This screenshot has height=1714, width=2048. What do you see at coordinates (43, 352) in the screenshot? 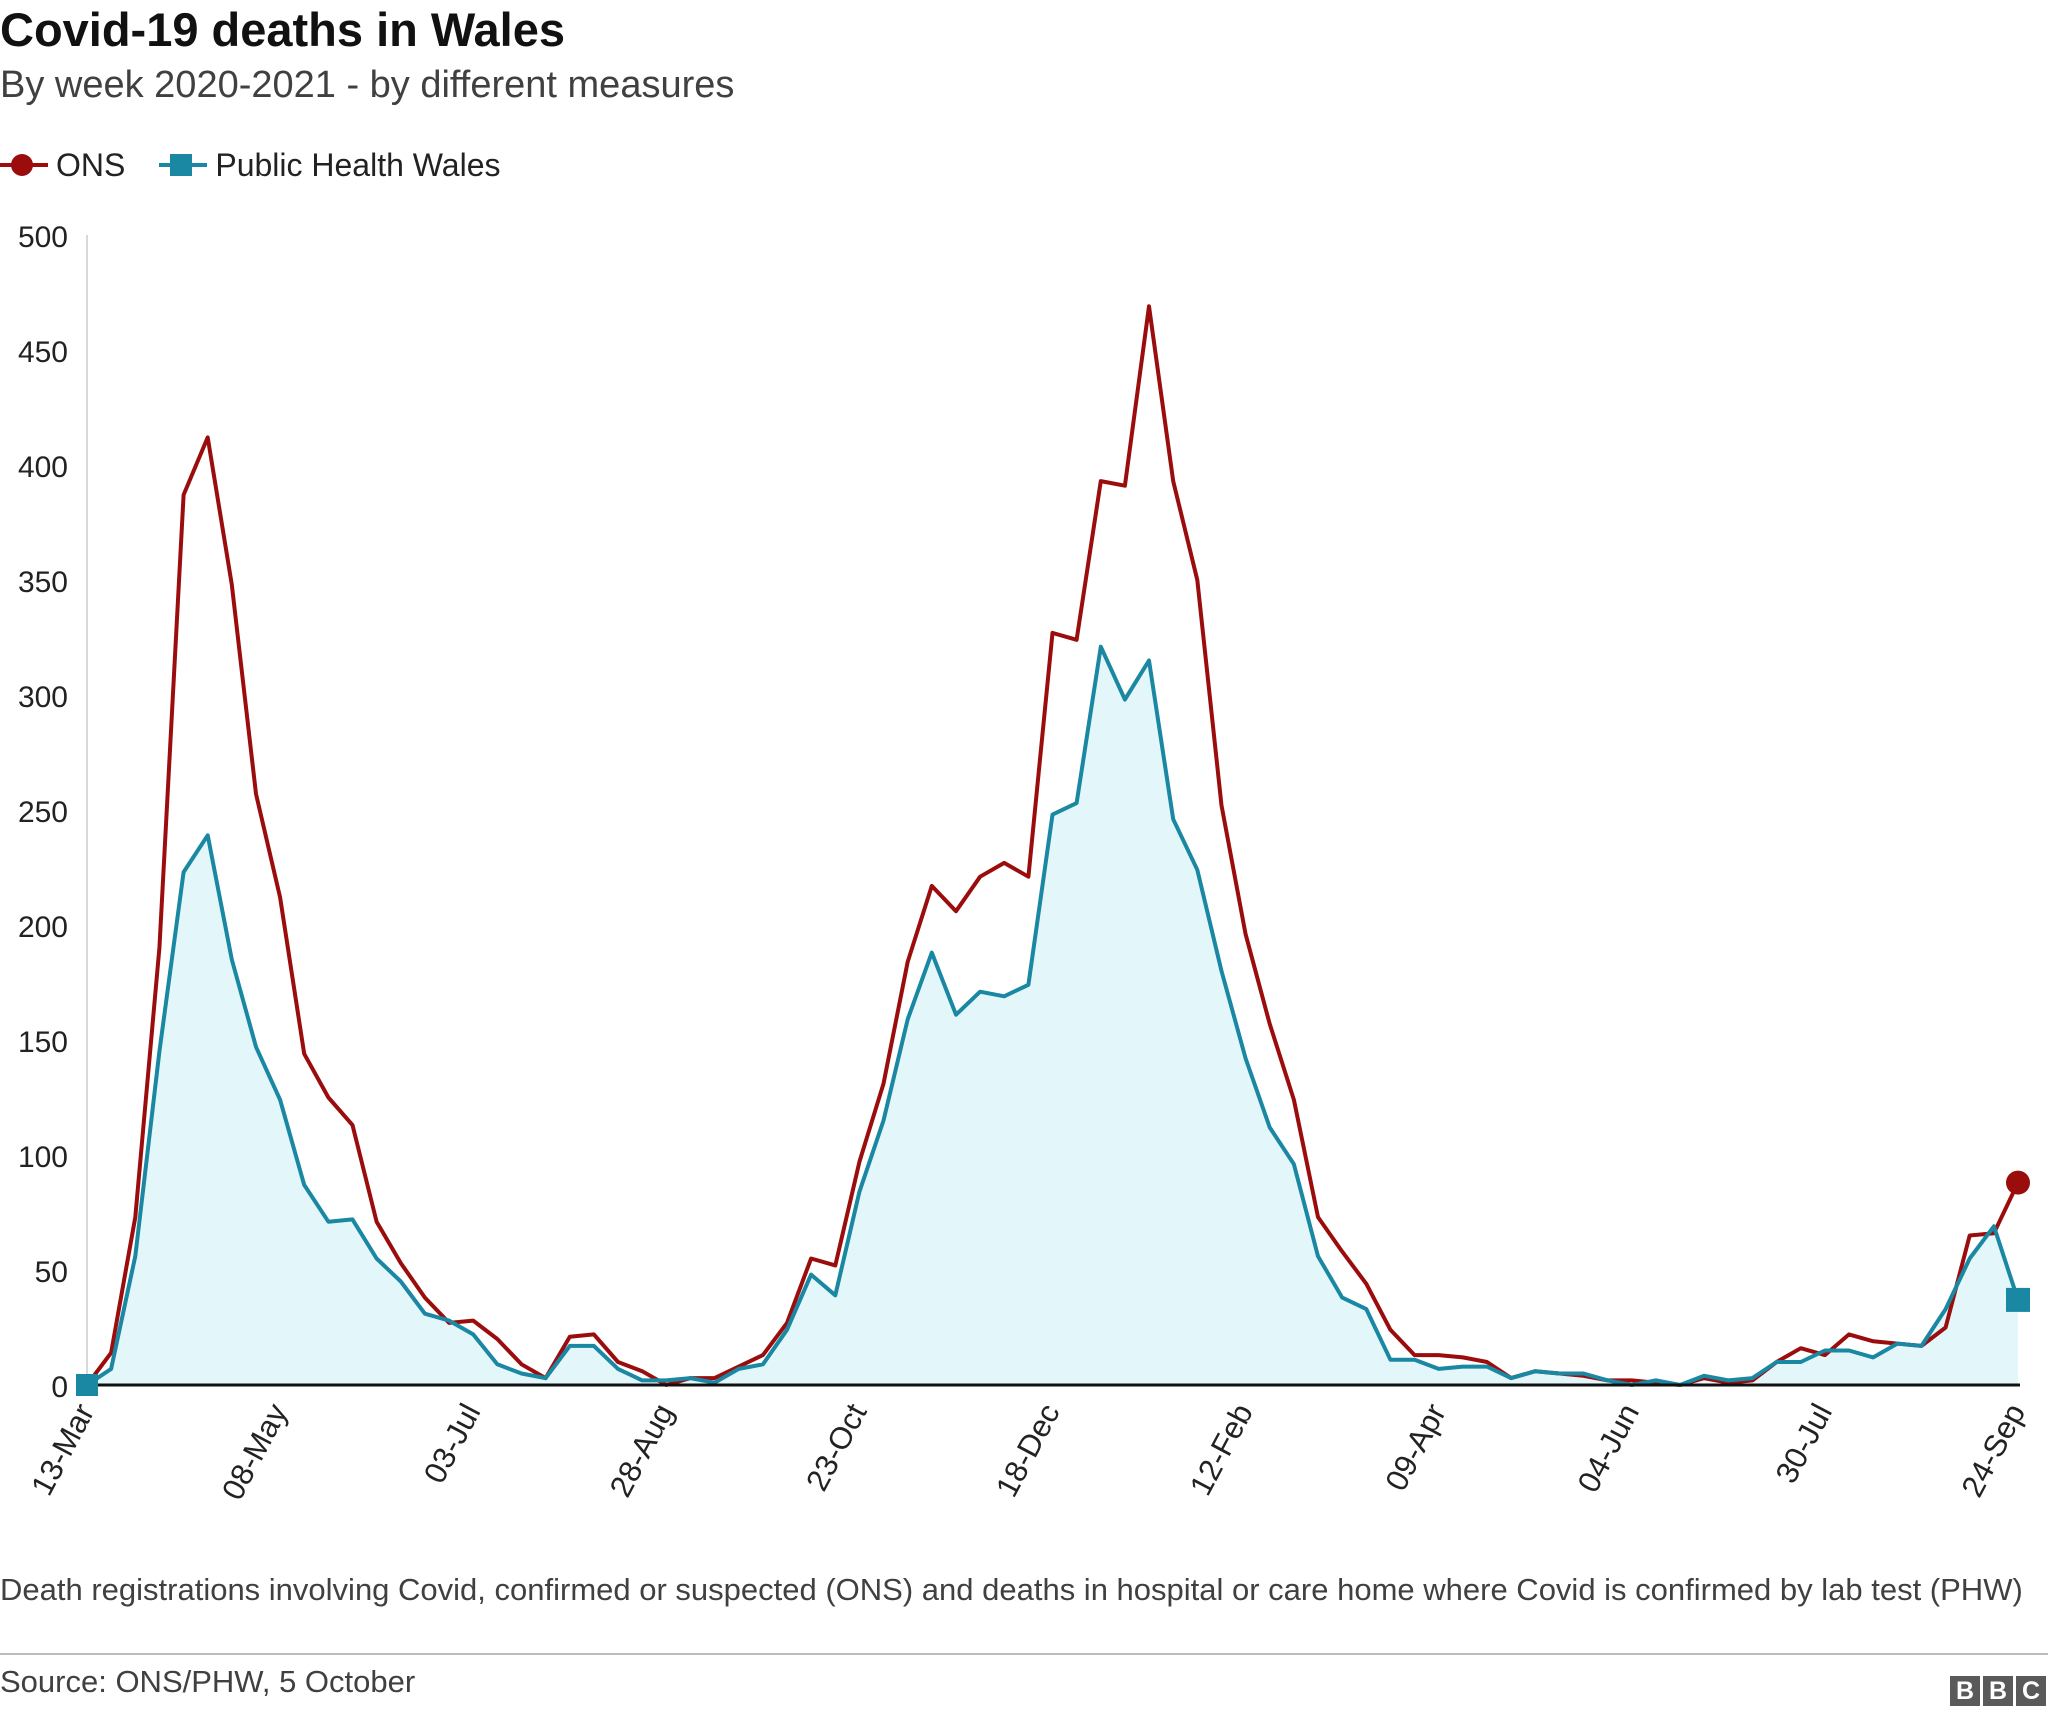
I see `y-tick-label: 450` at bounding box center [43, 352].